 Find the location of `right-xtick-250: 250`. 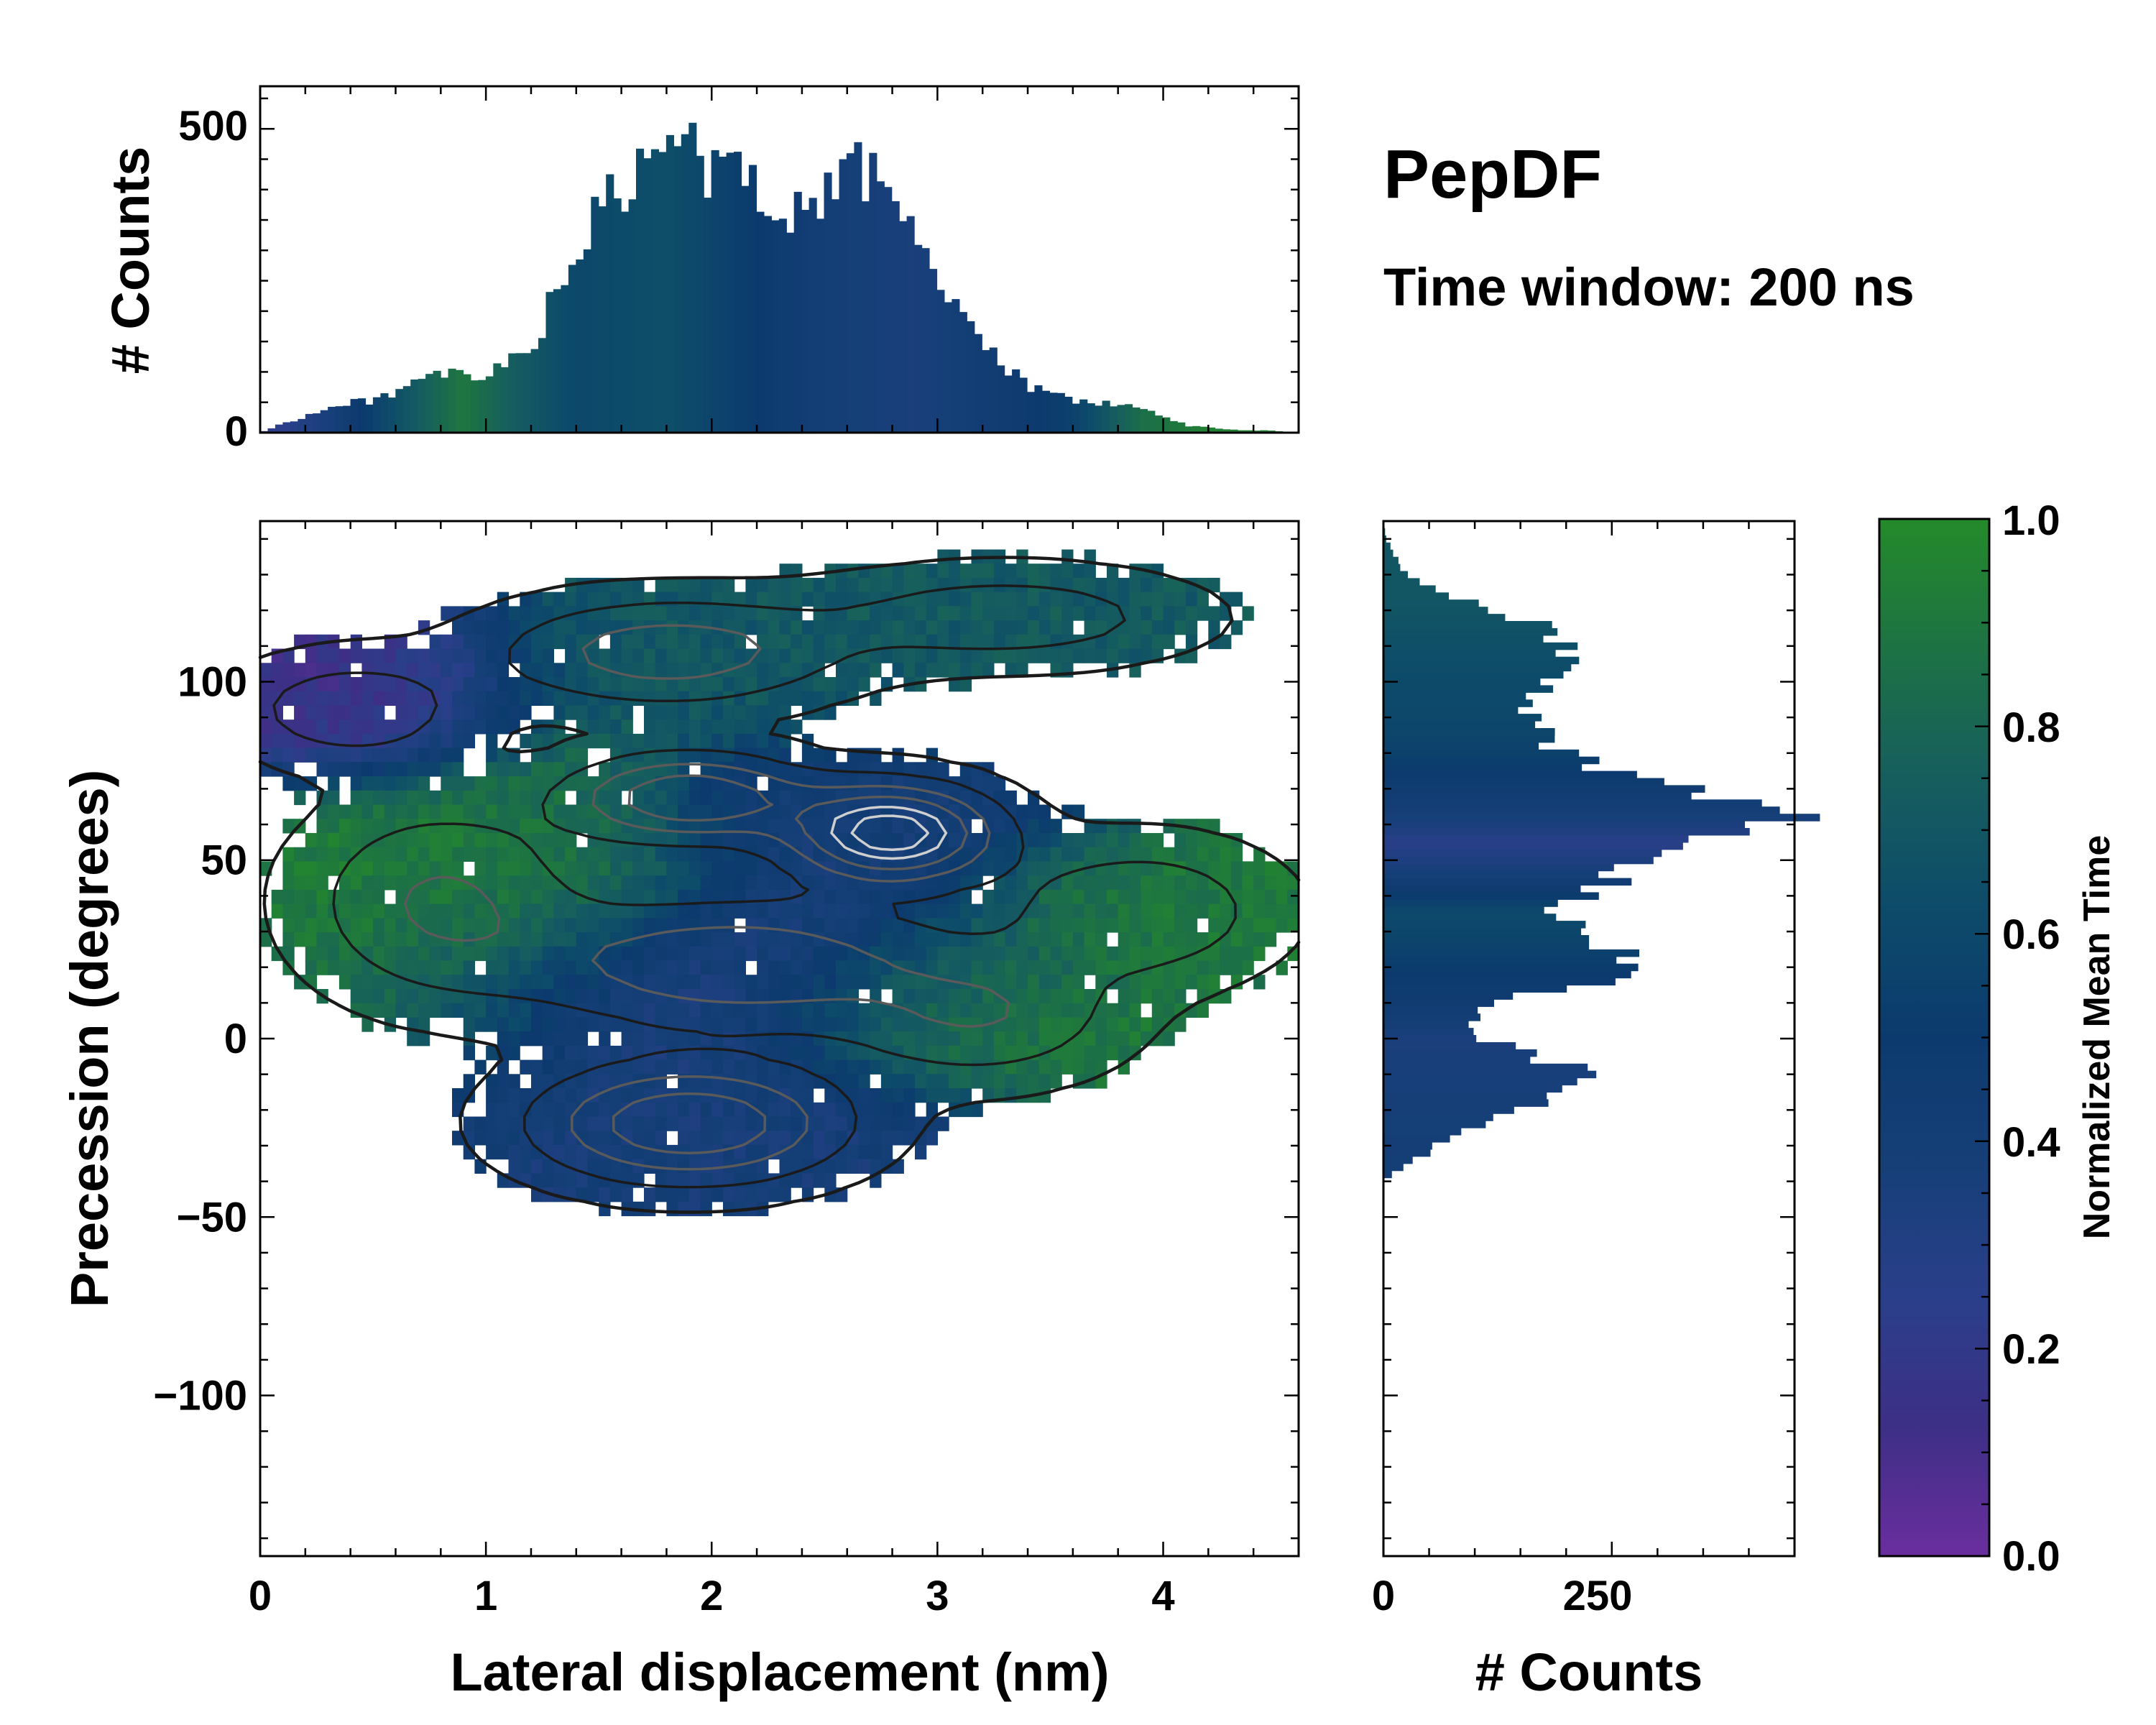

right-xtick-250: 250 is located at coordinates (1598, 1596).